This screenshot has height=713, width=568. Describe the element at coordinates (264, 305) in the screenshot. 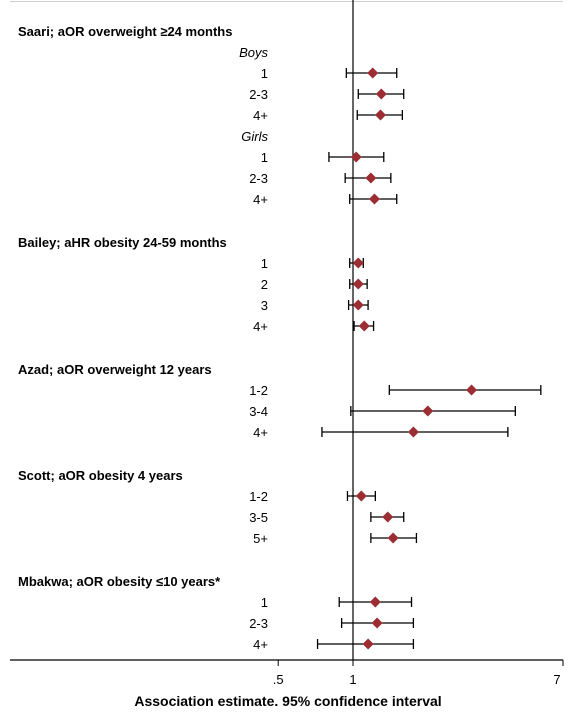

I see `row-label: 3` at that location.